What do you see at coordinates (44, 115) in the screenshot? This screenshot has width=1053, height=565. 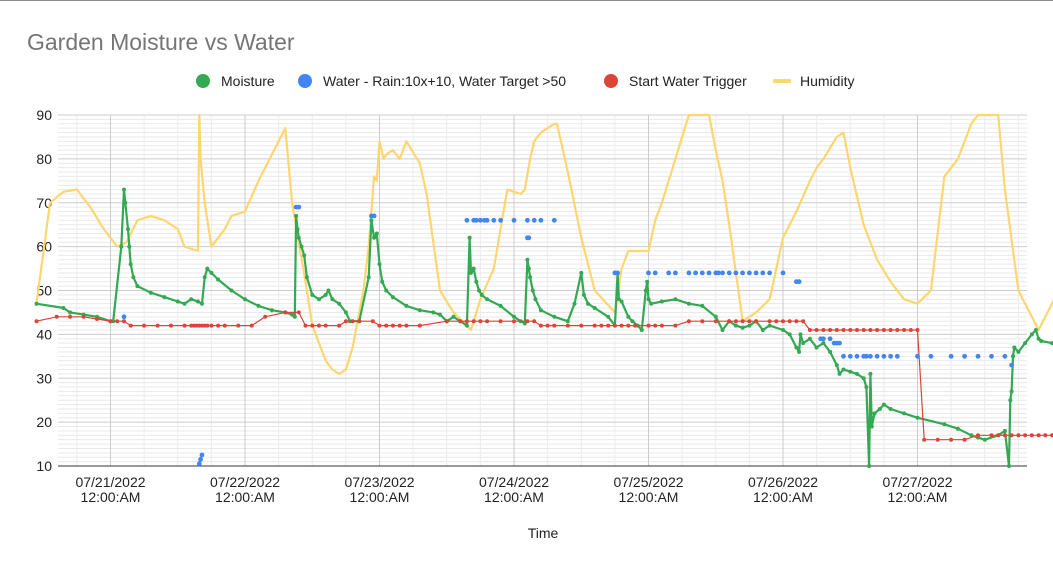 I see `y-tick-label: 90` at bounding box center [44, 115].